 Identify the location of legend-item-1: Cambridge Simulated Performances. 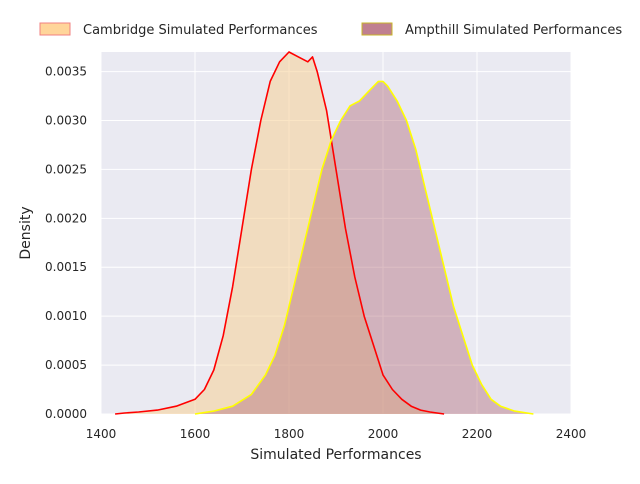
(178, 30).